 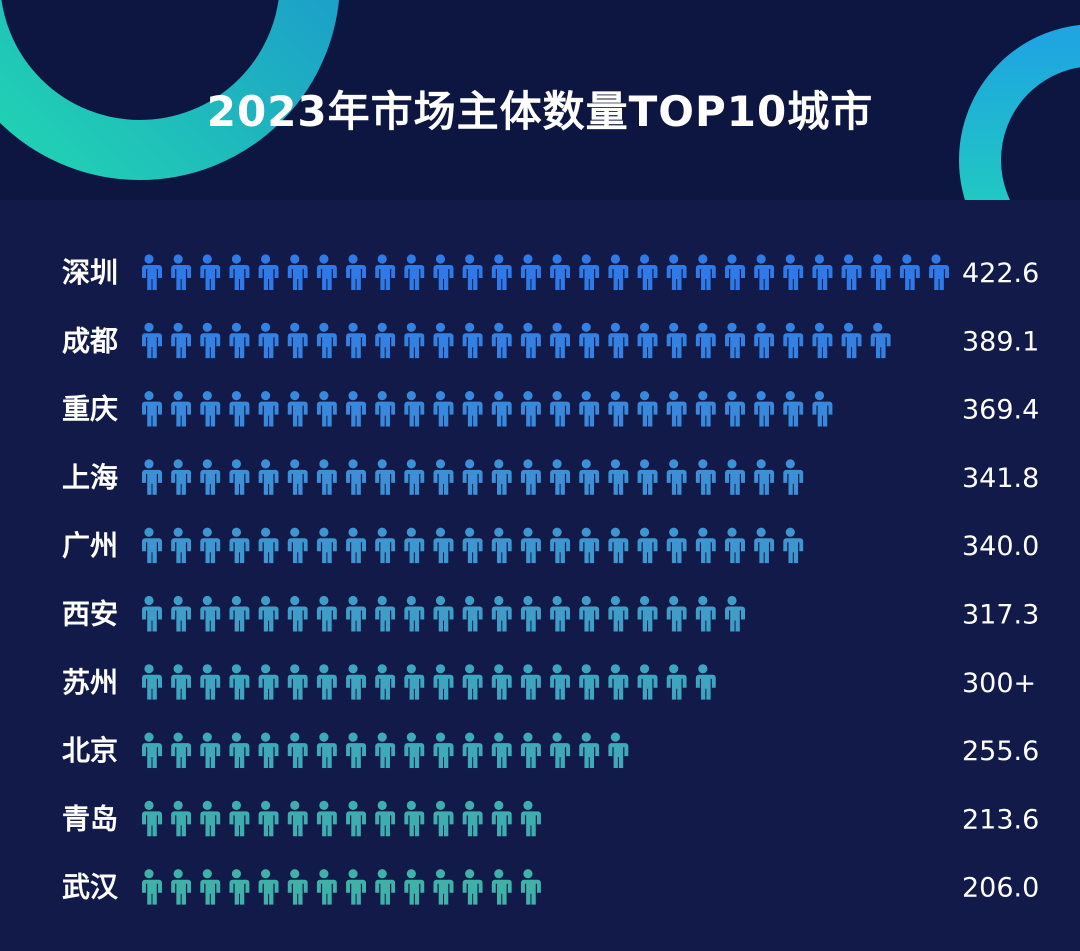 I want to click on category-label: 青岛, so click(x=90, y=818).